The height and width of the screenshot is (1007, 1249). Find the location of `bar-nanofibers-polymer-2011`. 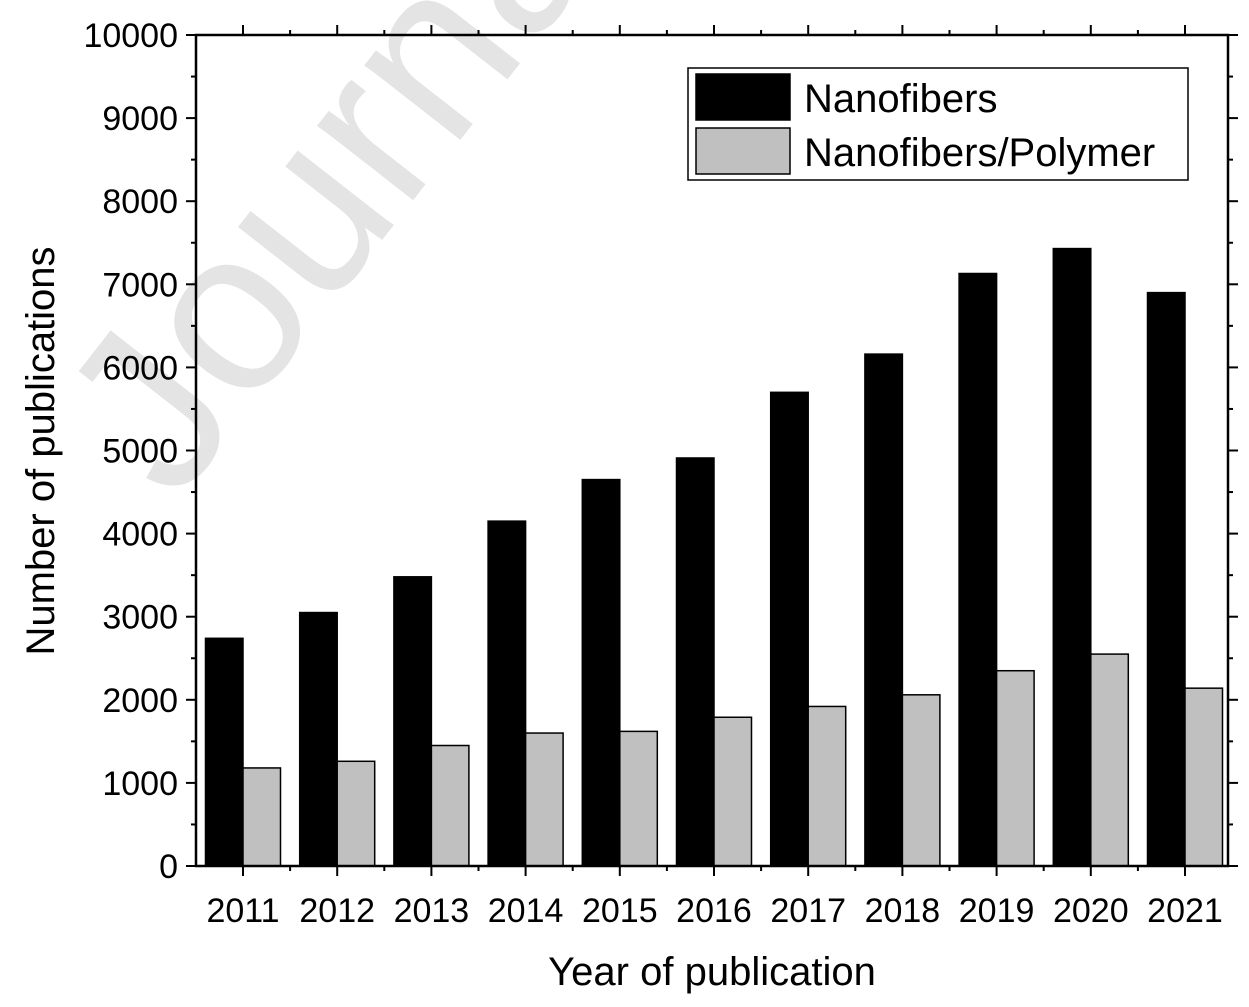

bar-nanofibers-polymer-2011 is located at coordinates (262, 817).